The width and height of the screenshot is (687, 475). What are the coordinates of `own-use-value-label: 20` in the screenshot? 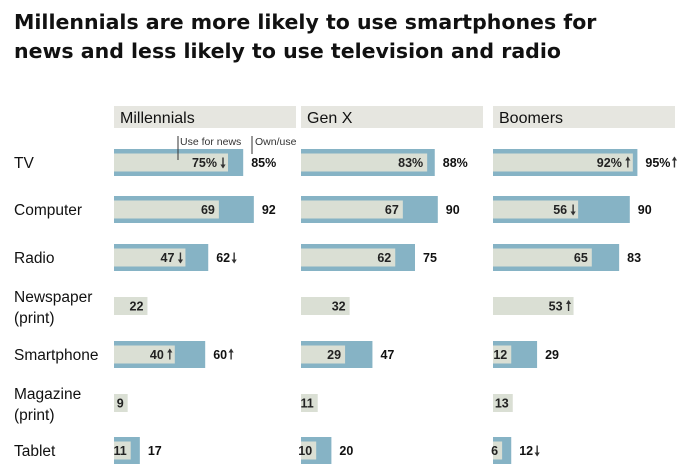 It's located at (346, 451).